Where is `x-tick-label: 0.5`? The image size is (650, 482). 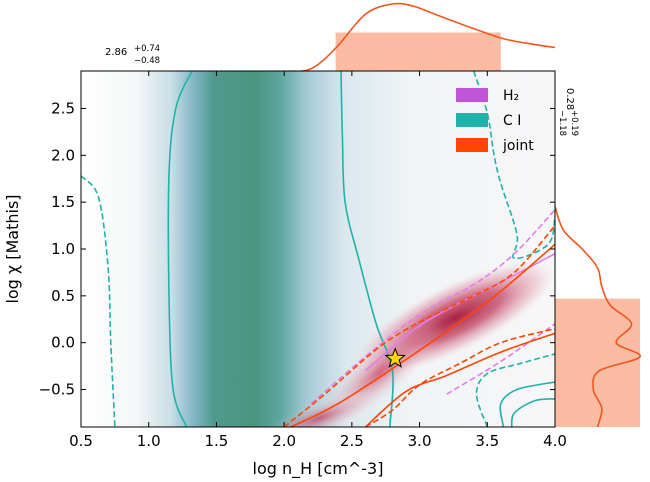
x-tick-label: 0.5 is located at coordinates (81, 441).